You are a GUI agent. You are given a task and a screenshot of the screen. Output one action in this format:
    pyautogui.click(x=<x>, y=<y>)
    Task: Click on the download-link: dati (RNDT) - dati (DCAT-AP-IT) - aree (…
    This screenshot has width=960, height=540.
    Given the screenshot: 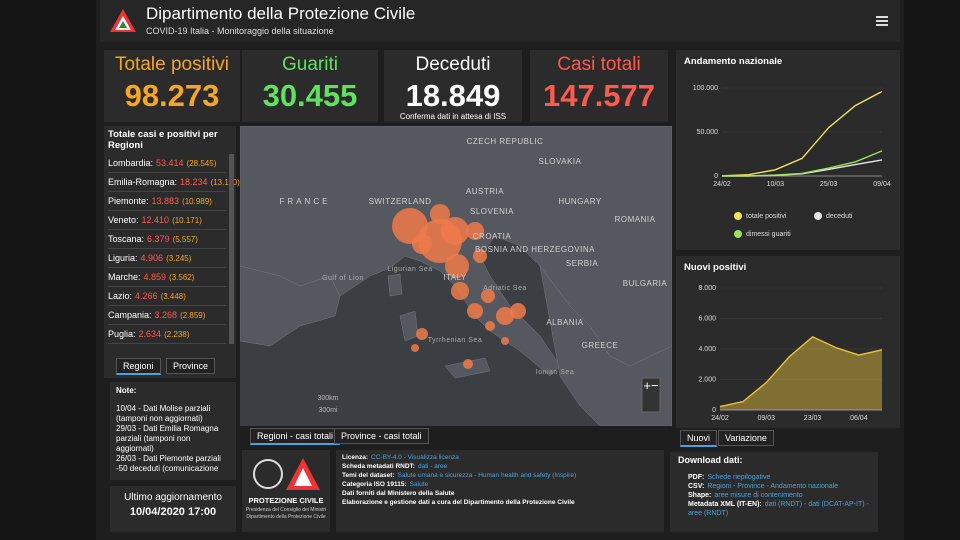 What is the action you would take?
    pyautogui.click(x=778, y=509)
    